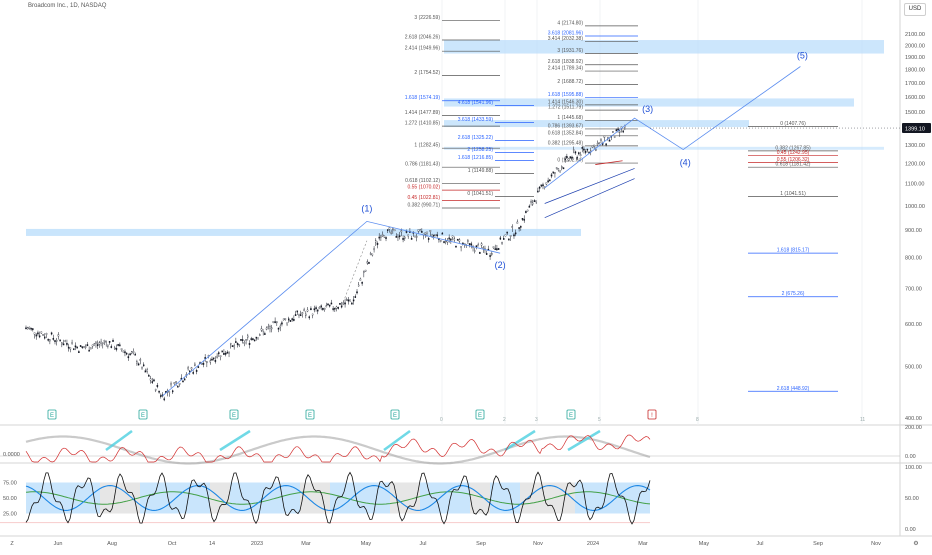 This screenshot has width=932, height=555. I want to click on fib-left-label: 1.272 (1410.85), so click(423, 124).